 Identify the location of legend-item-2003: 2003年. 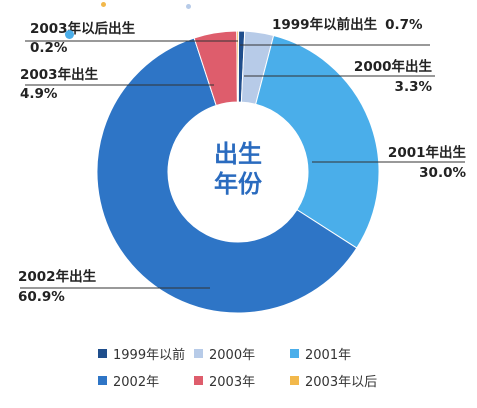
(242, 380).